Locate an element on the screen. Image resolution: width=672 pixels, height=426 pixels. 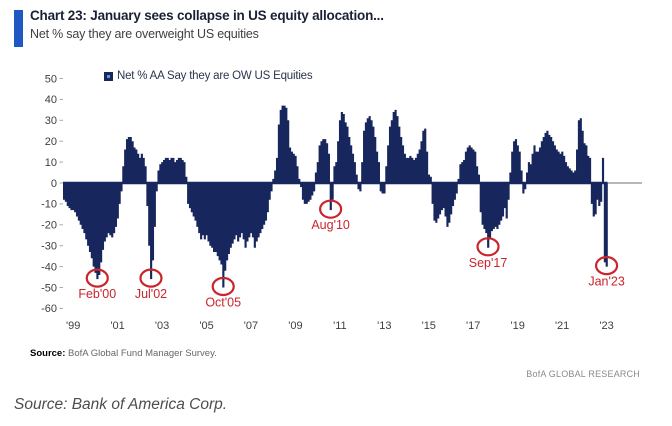
source-note: Source: BofA Global Fund Manager Survey. is located at coordinates (123, 353).